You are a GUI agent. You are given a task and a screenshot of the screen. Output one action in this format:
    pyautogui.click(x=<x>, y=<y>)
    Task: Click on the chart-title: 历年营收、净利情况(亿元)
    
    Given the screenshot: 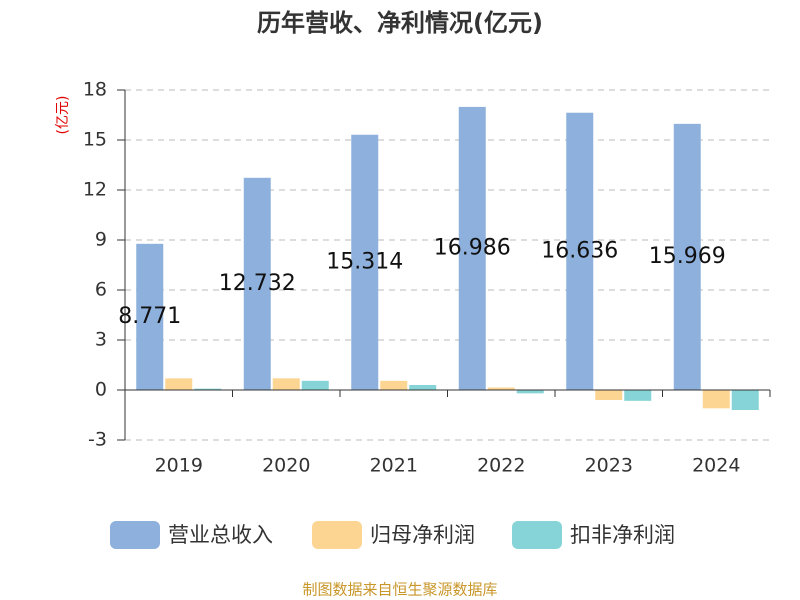 What is the action you would take?
    pyautogui.click(x=400, y=23)
    